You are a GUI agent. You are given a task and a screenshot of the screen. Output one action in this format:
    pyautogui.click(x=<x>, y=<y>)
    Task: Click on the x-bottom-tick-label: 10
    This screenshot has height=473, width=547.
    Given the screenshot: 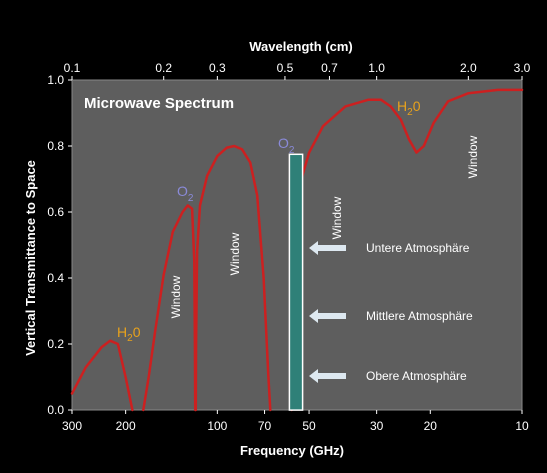 What is the action you would take?
    pyautogui.click(x=522, y=426)
    